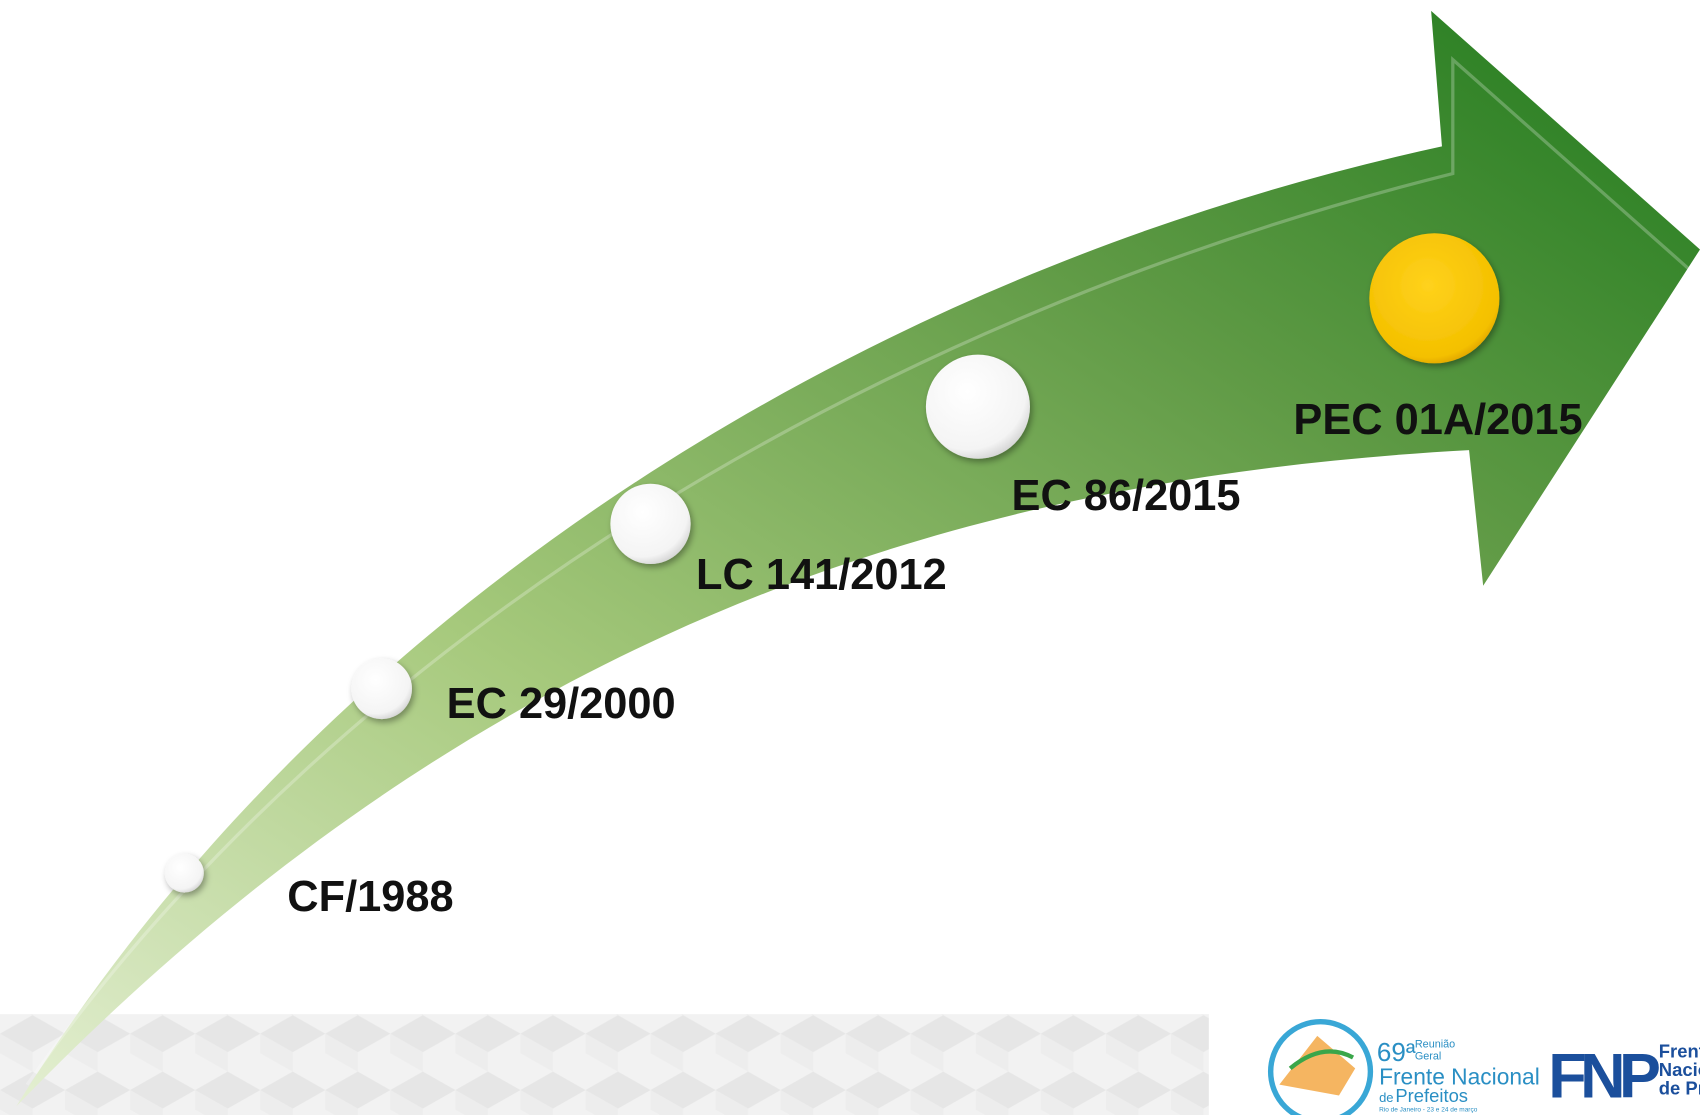 The image size is (1700, 1115). I want to click on org-logo: FNP Frente Nacional de Prefeitos, so click(1624, 1076).